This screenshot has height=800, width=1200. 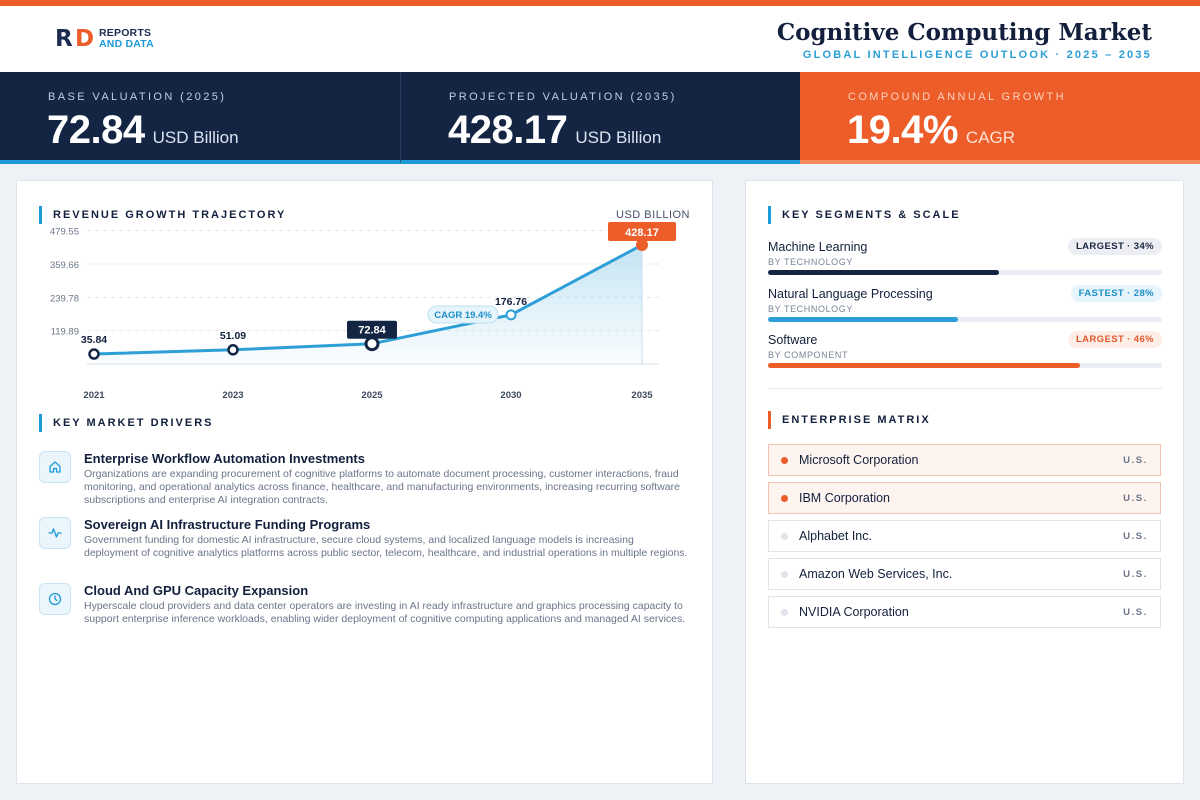 What do you see at coordinates (854, 612) in the screenshot?
I see `company-name: NVIDIA Corporation` at bounding box center [854, 612].